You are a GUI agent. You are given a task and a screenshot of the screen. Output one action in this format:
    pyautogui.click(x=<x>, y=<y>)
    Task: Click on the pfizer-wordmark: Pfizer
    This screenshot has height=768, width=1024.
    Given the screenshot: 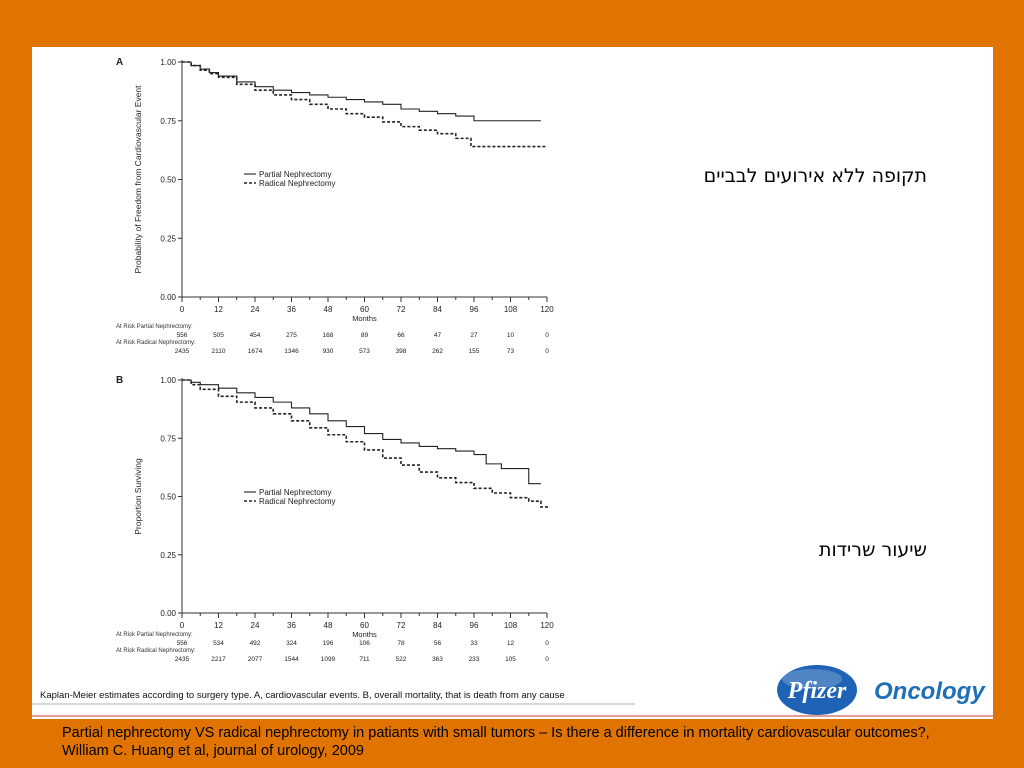 What is the action you would take?
    pyautogui.click(x=817, y=691)
    